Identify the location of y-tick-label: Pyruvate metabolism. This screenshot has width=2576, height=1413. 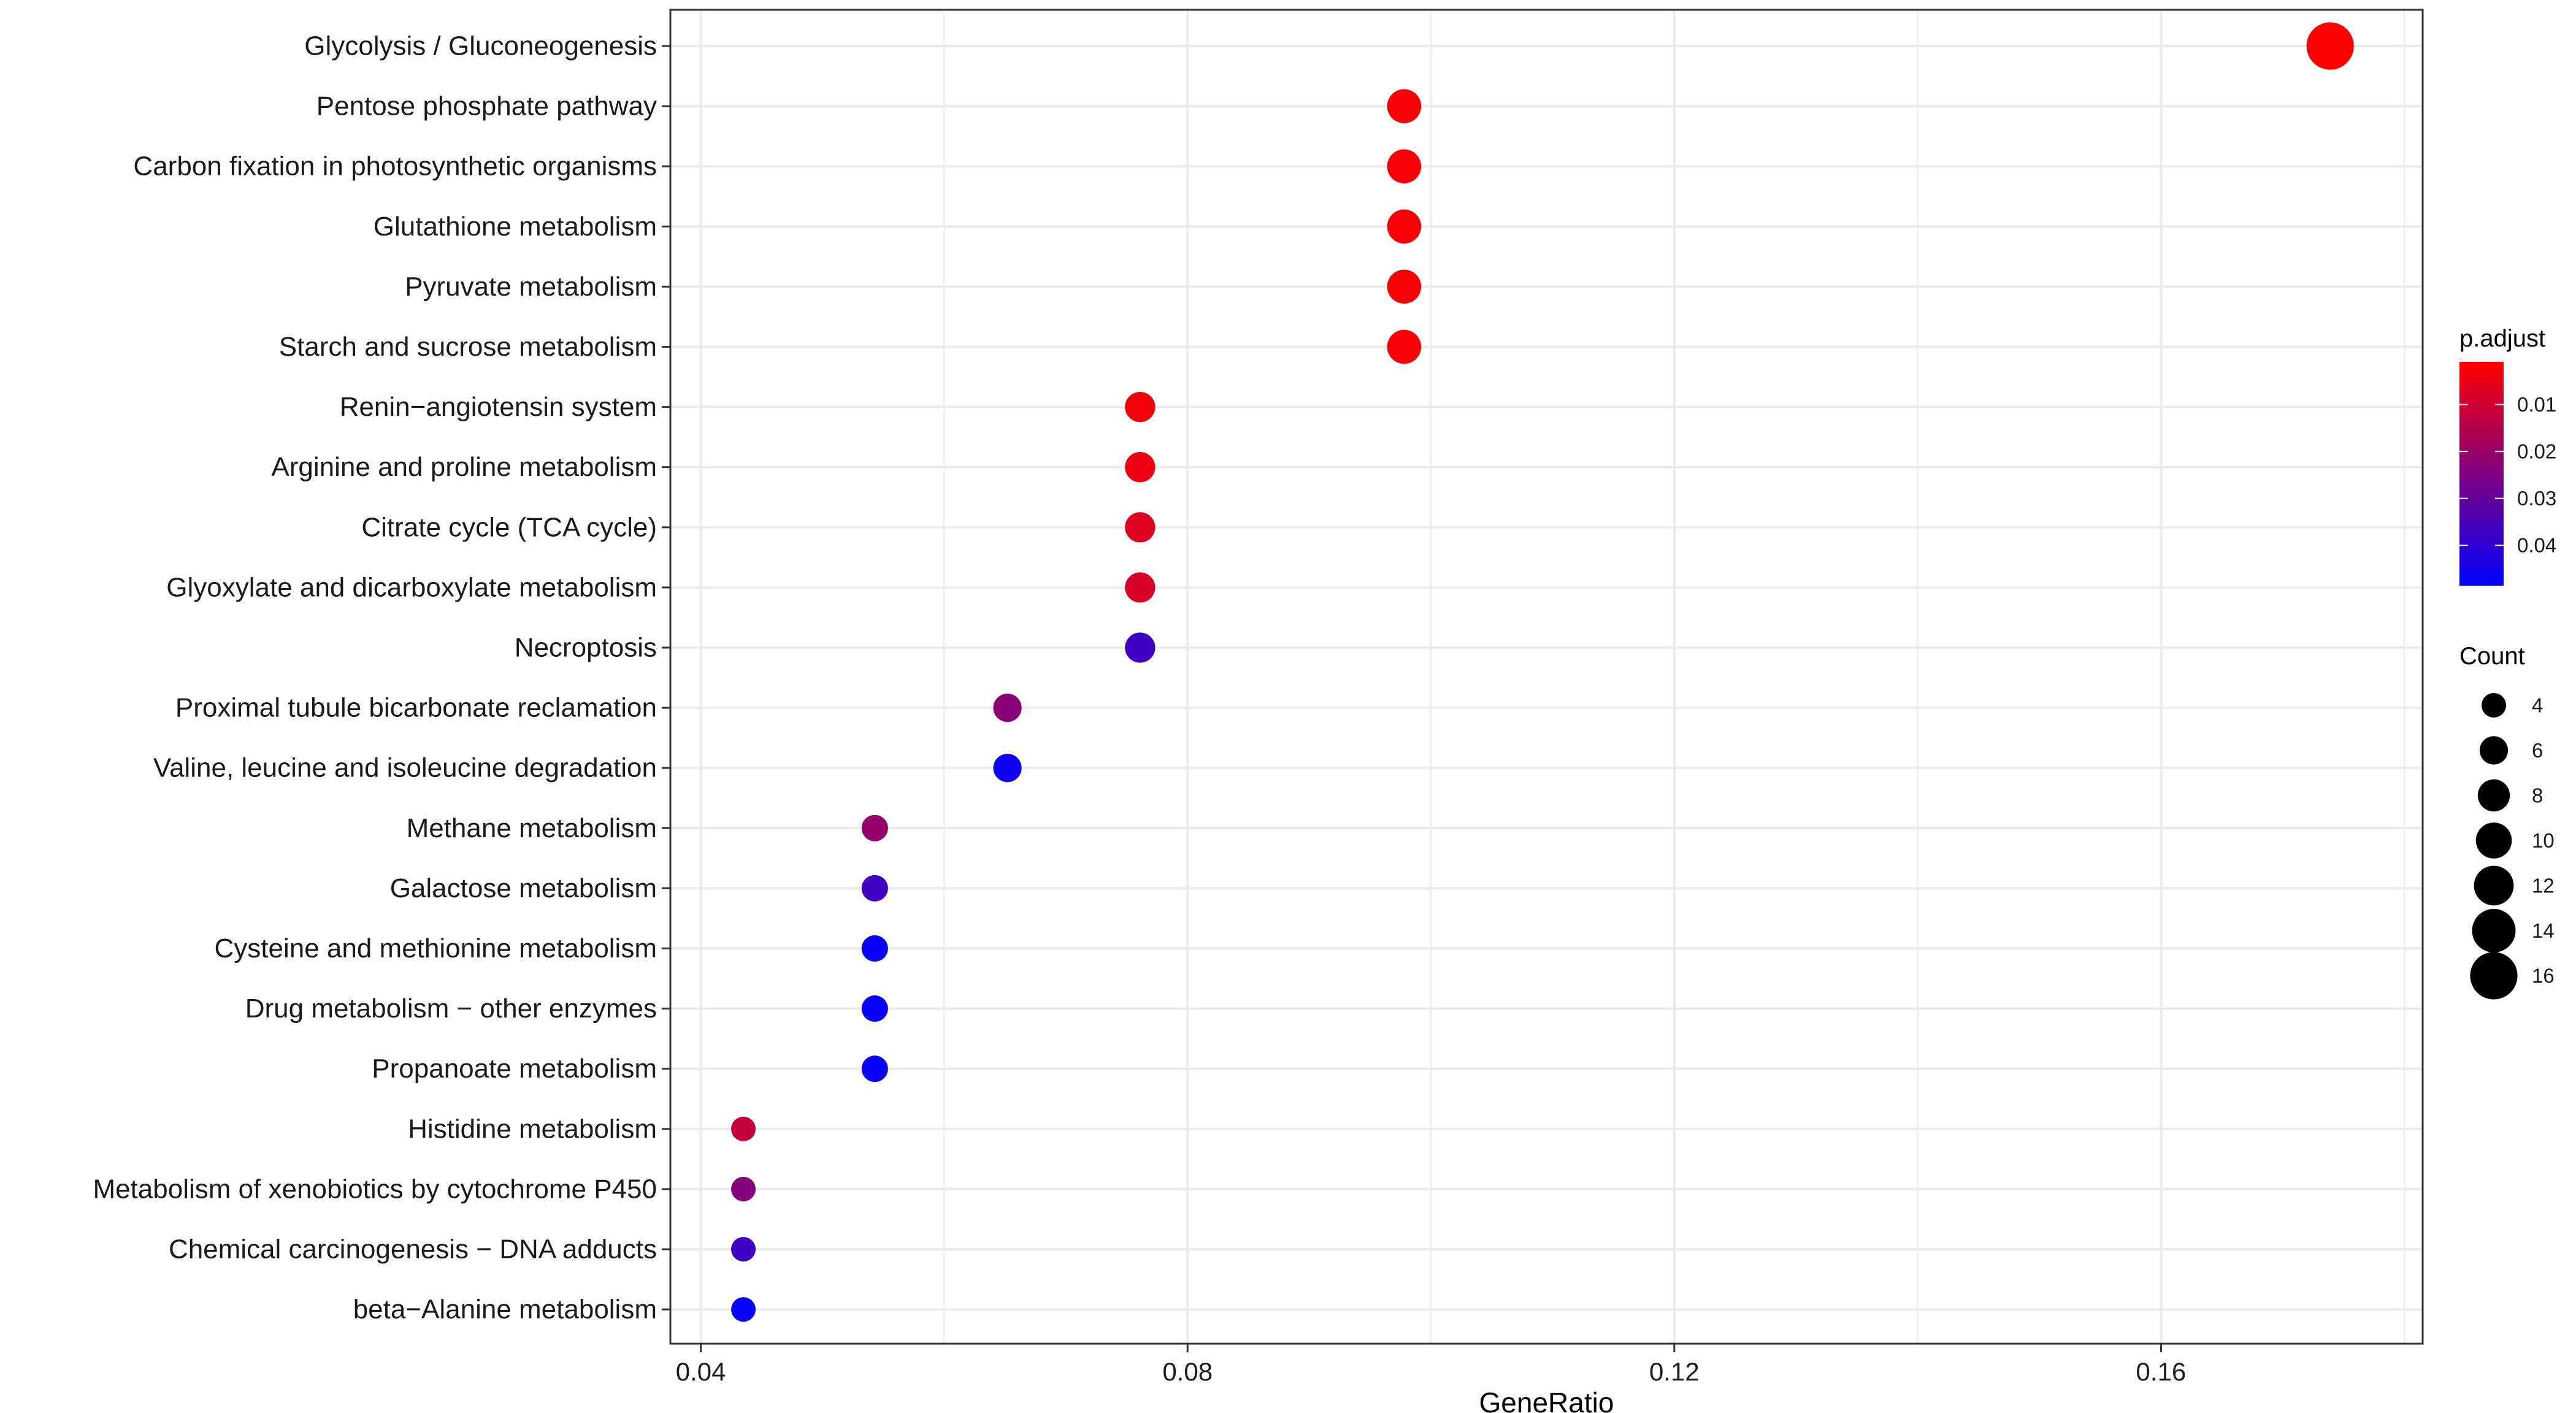
(531, 287).